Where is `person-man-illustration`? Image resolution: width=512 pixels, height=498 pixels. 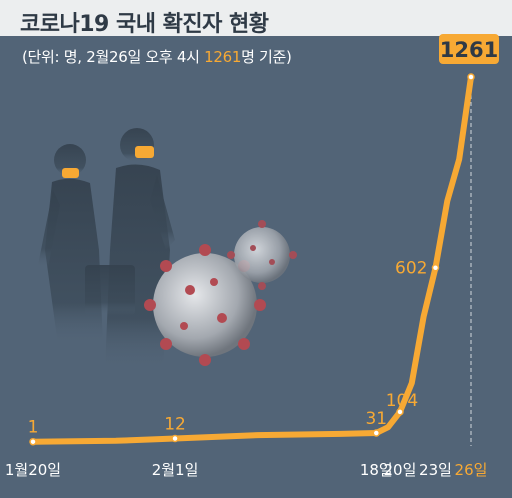
person-man-illustration is located at coordinates (130, 249).